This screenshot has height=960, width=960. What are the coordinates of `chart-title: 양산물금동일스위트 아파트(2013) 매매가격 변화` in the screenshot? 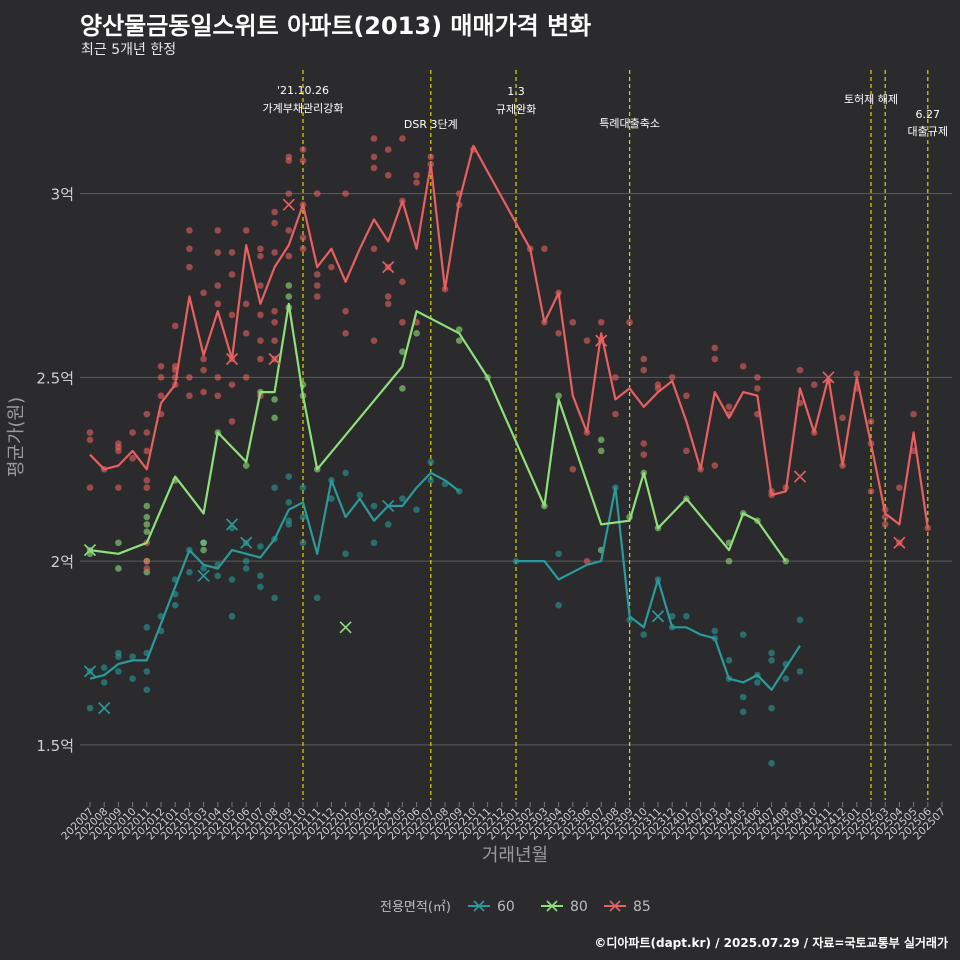 It's located at (336, 26).